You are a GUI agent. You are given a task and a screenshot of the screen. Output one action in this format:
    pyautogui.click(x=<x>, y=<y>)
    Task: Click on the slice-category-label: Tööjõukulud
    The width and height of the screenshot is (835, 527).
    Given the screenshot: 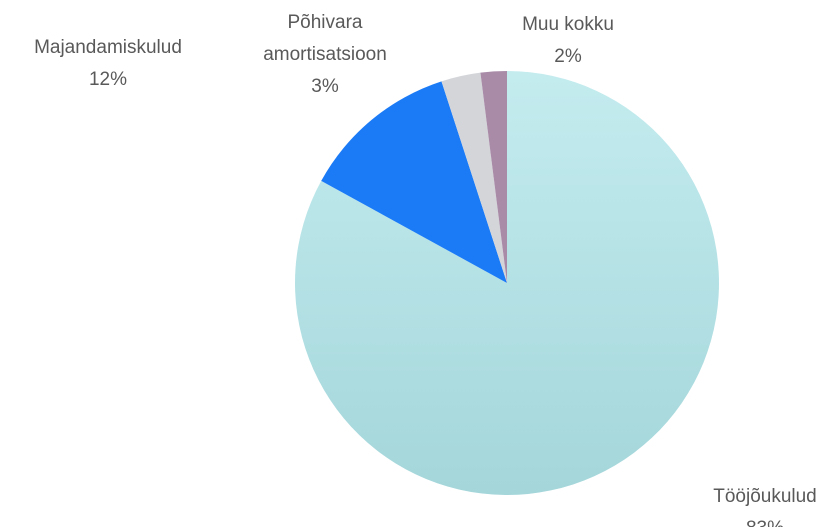 What is the action you would take?
    pyautogui.click(x=765, y=496)
    